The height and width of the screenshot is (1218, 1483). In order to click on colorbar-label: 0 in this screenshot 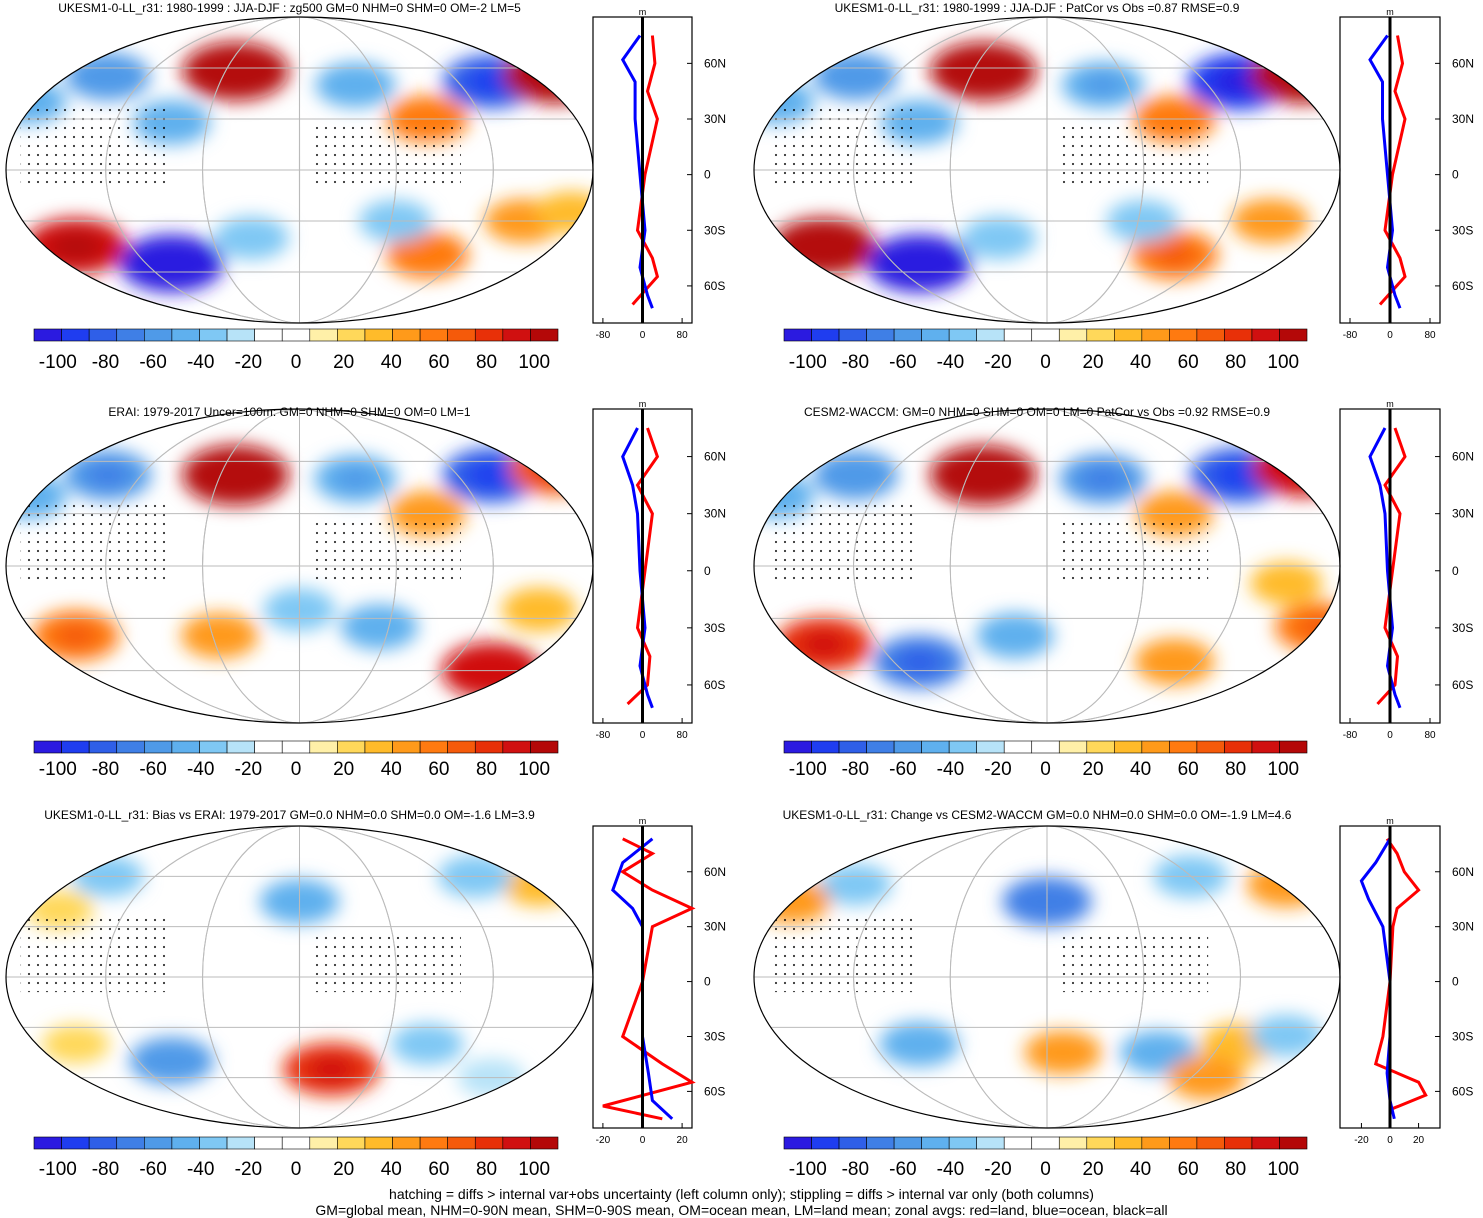, I will do `click(296, 769)`.